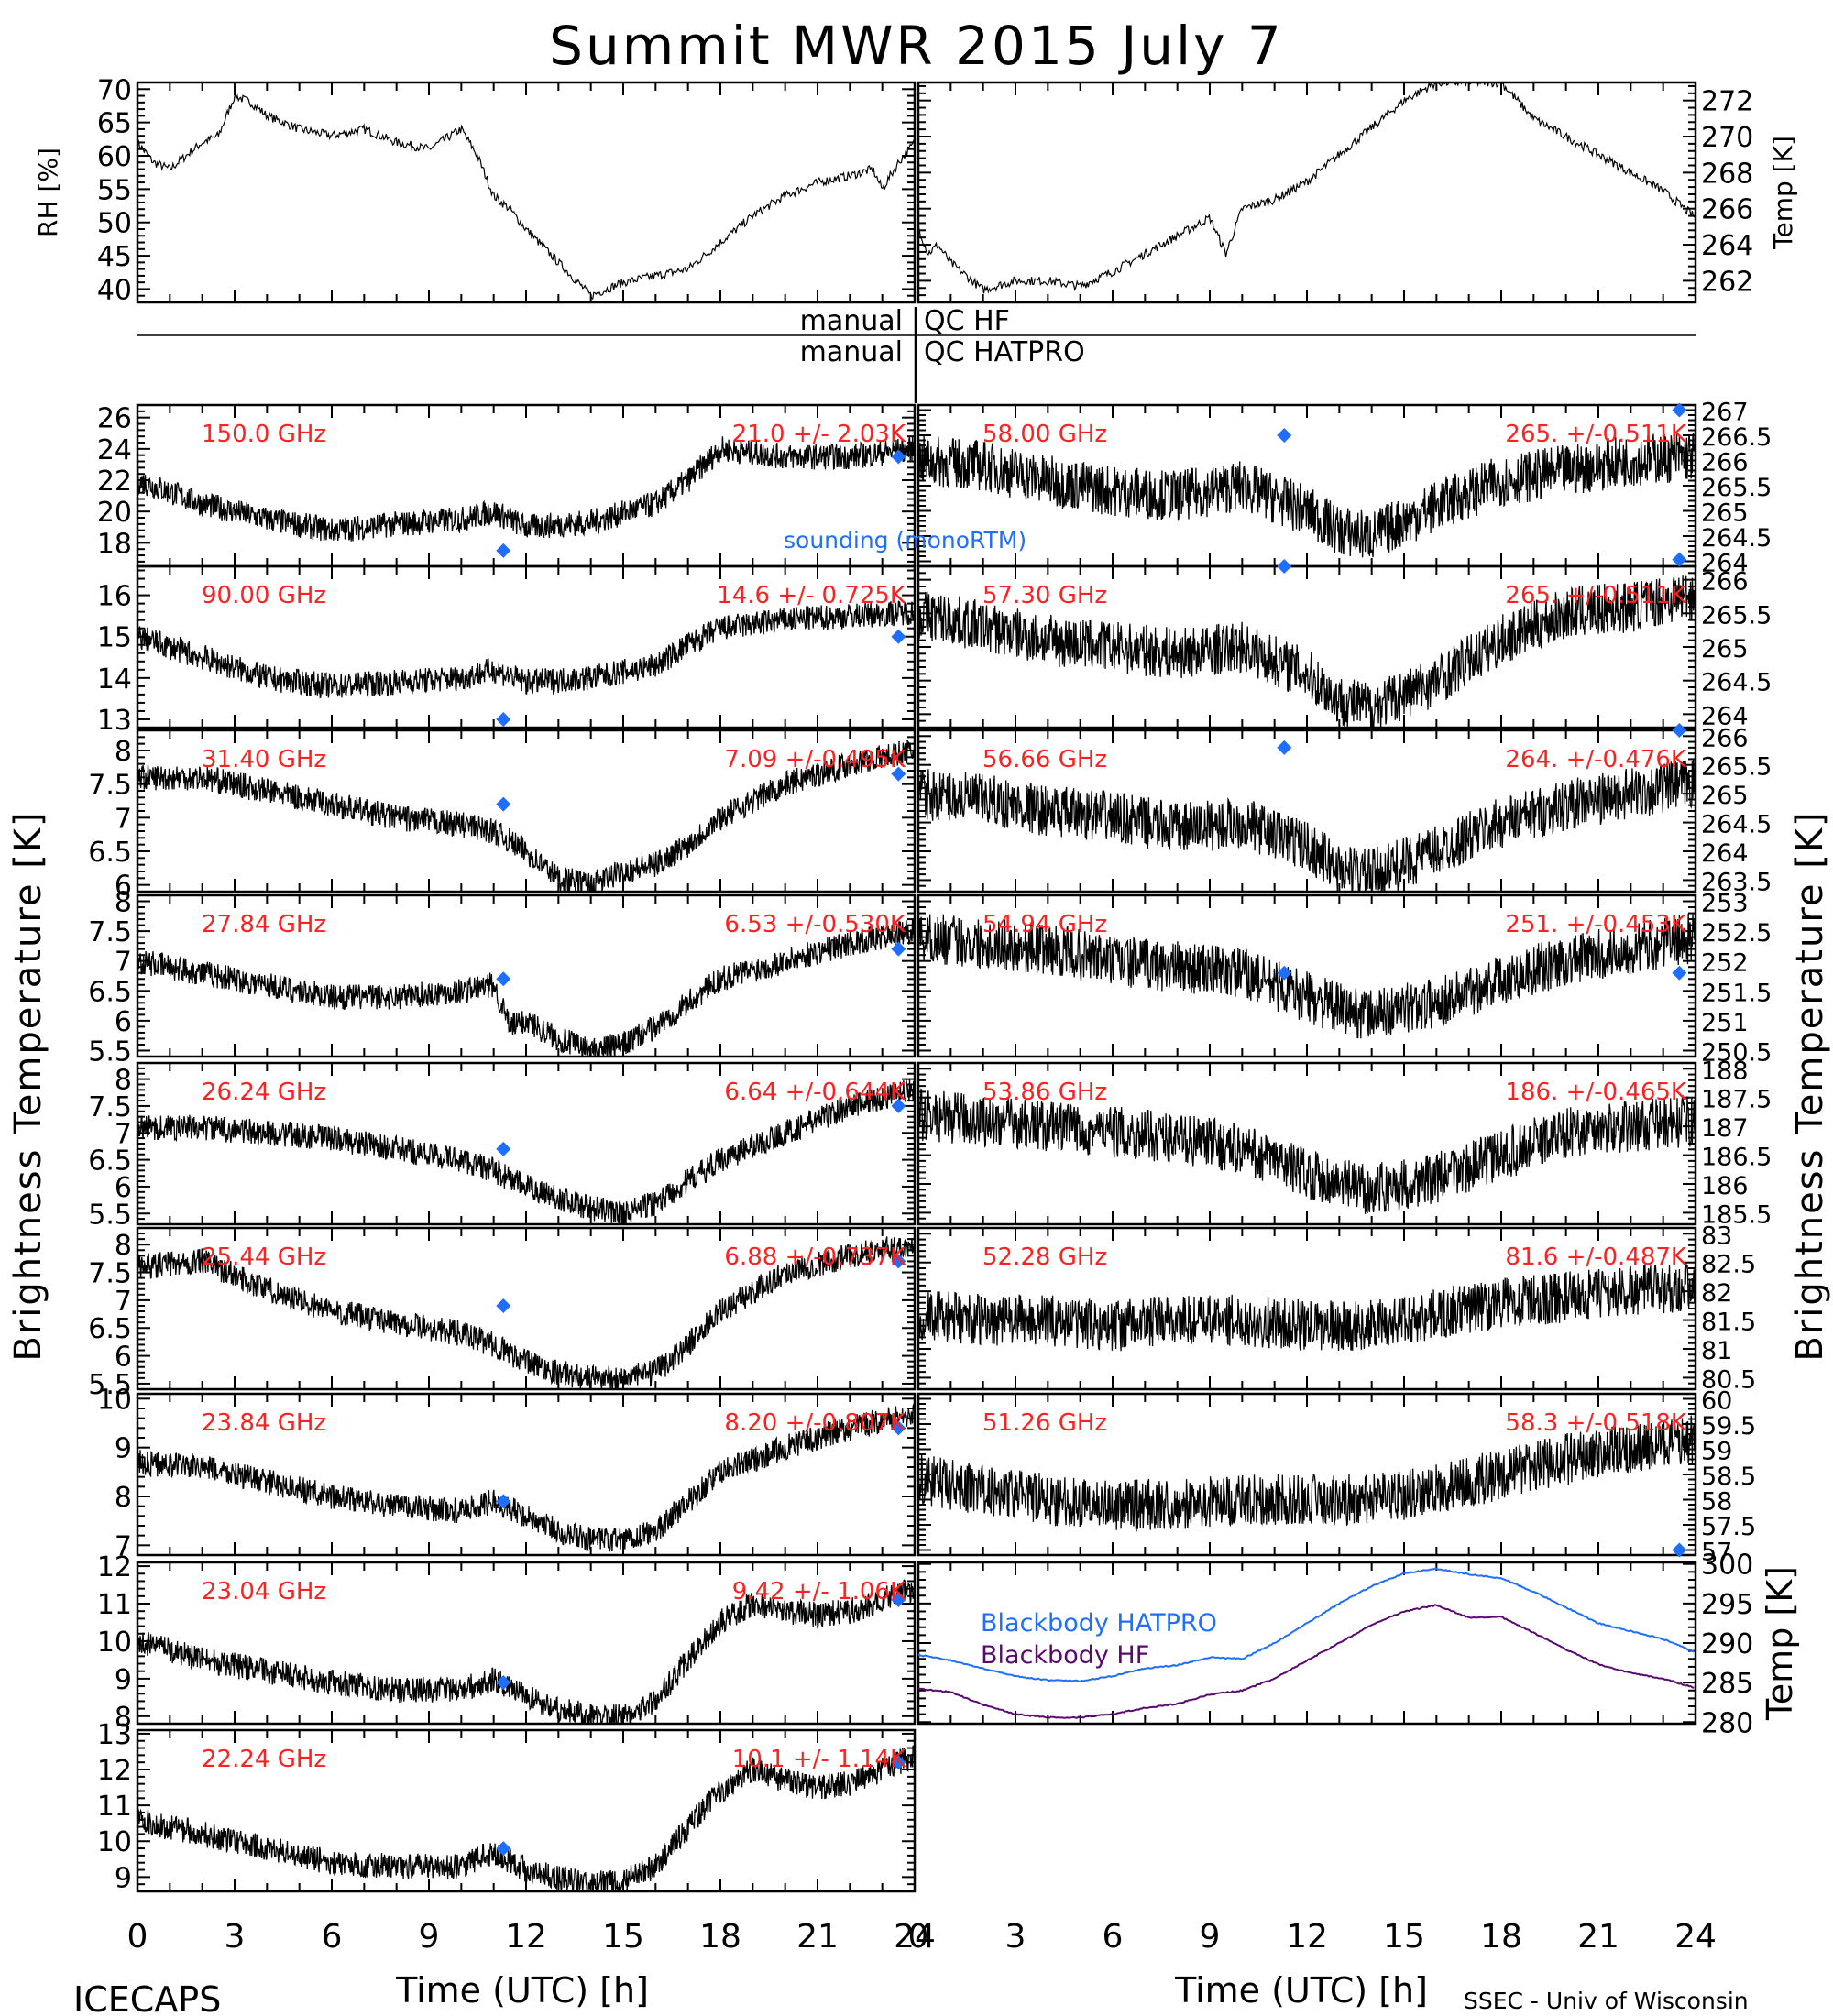 Image resolution: width=1833 pixels, height=2016 pixels. What do you see at coordinates (905, 540) in the screenshot?
I see `sounding-legend: sounding (monoRTM)` at bounding box center [905, 540].